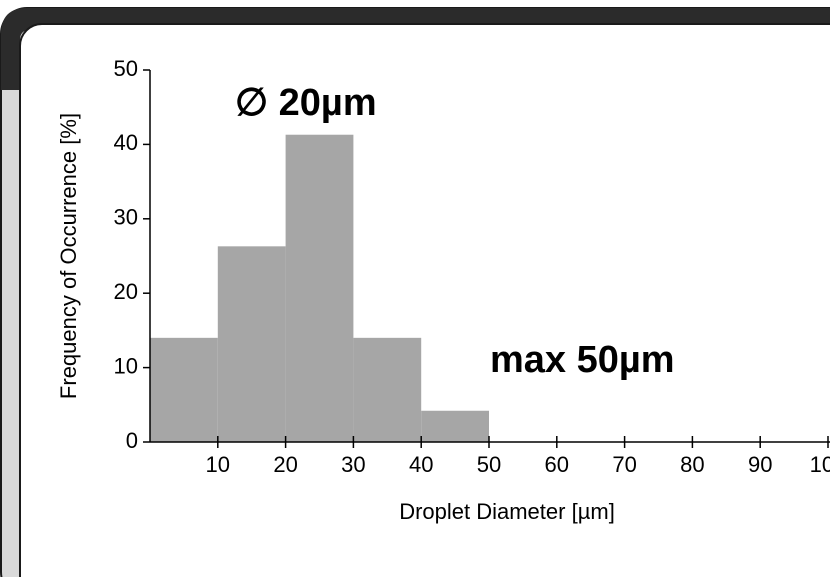 The height and width of the screenshot is (577, 830). I want to click on y-tick-label: 50, so click(126, 68).